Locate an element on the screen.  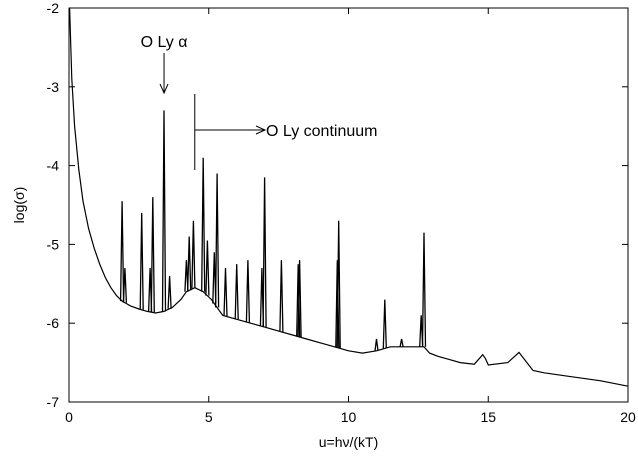
x-tick-label: 20 is located at coordinates (628, 417).